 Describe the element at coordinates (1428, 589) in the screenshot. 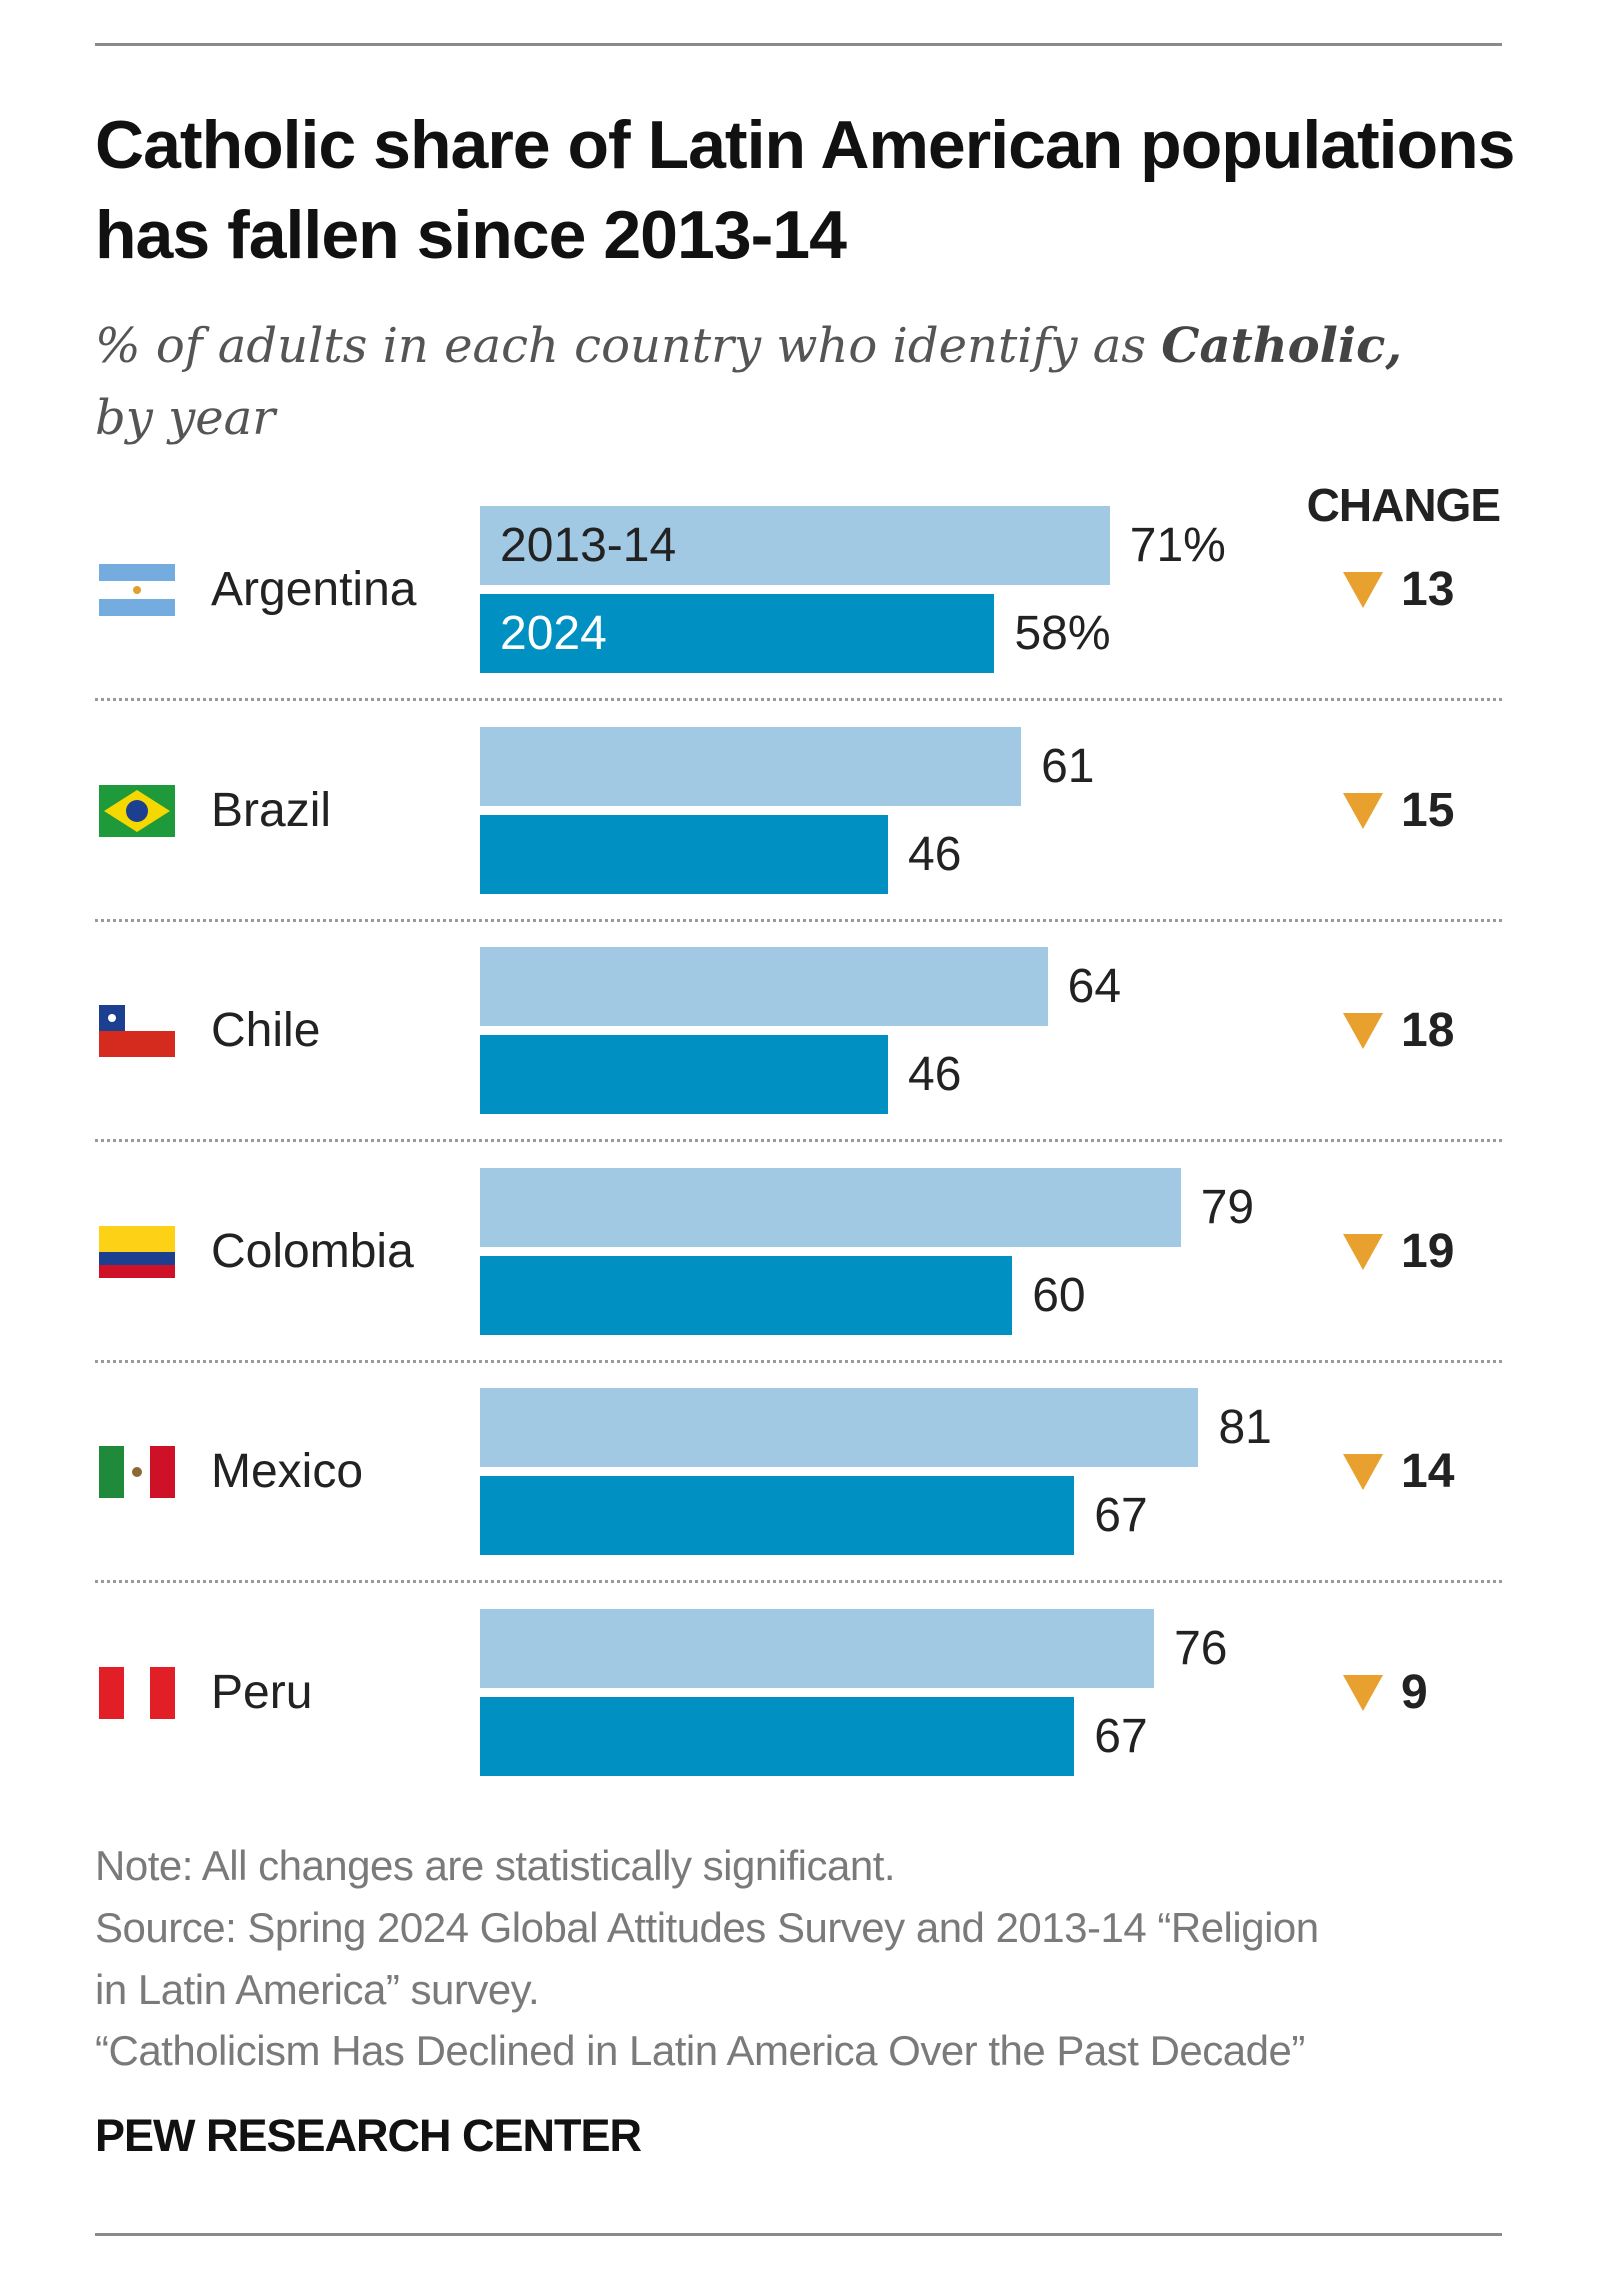

I see `change-value: 13` at that location.